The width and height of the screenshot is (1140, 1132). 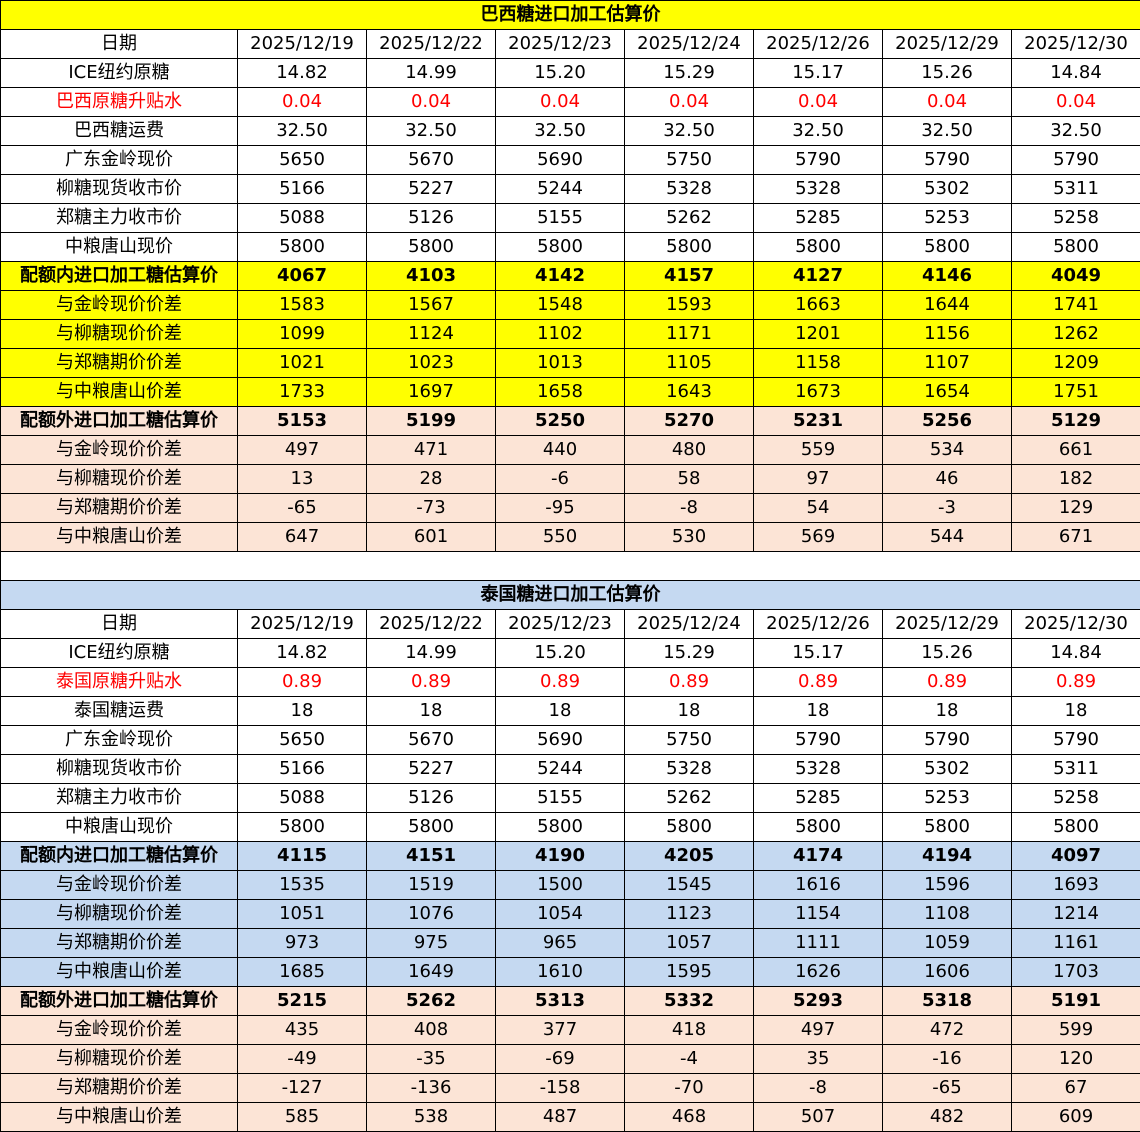 What do you see at coordinates (1075, 131) in the screenshot?
I see `value-cell: 32.50` at bounding box center [1075, 131].